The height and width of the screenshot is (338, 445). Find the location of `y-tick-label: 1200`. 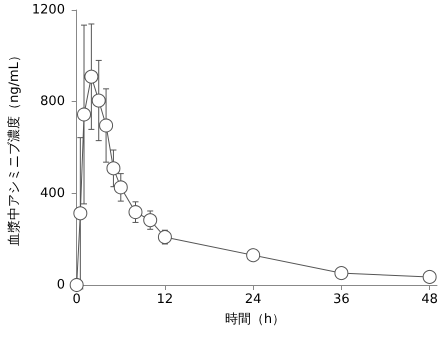

y-tick-label: 1200 is located at coordinates (48, 10).